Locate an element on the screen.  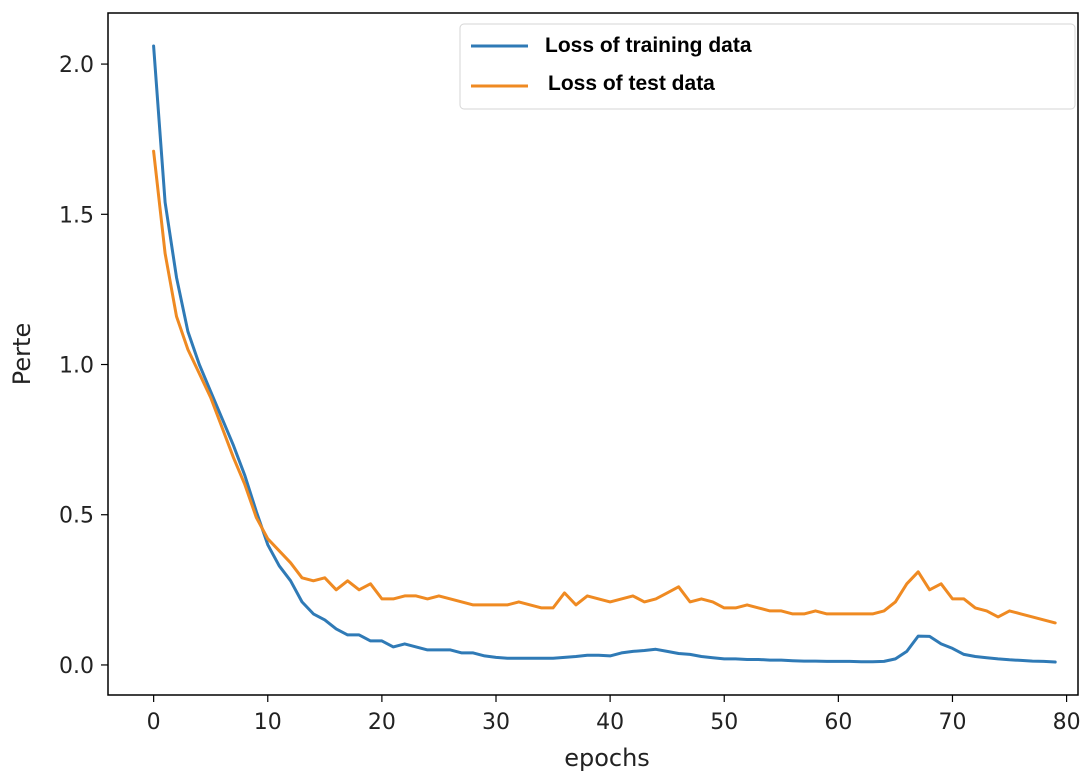
x-tick-label: 10 is located at coordinates (268, 722).